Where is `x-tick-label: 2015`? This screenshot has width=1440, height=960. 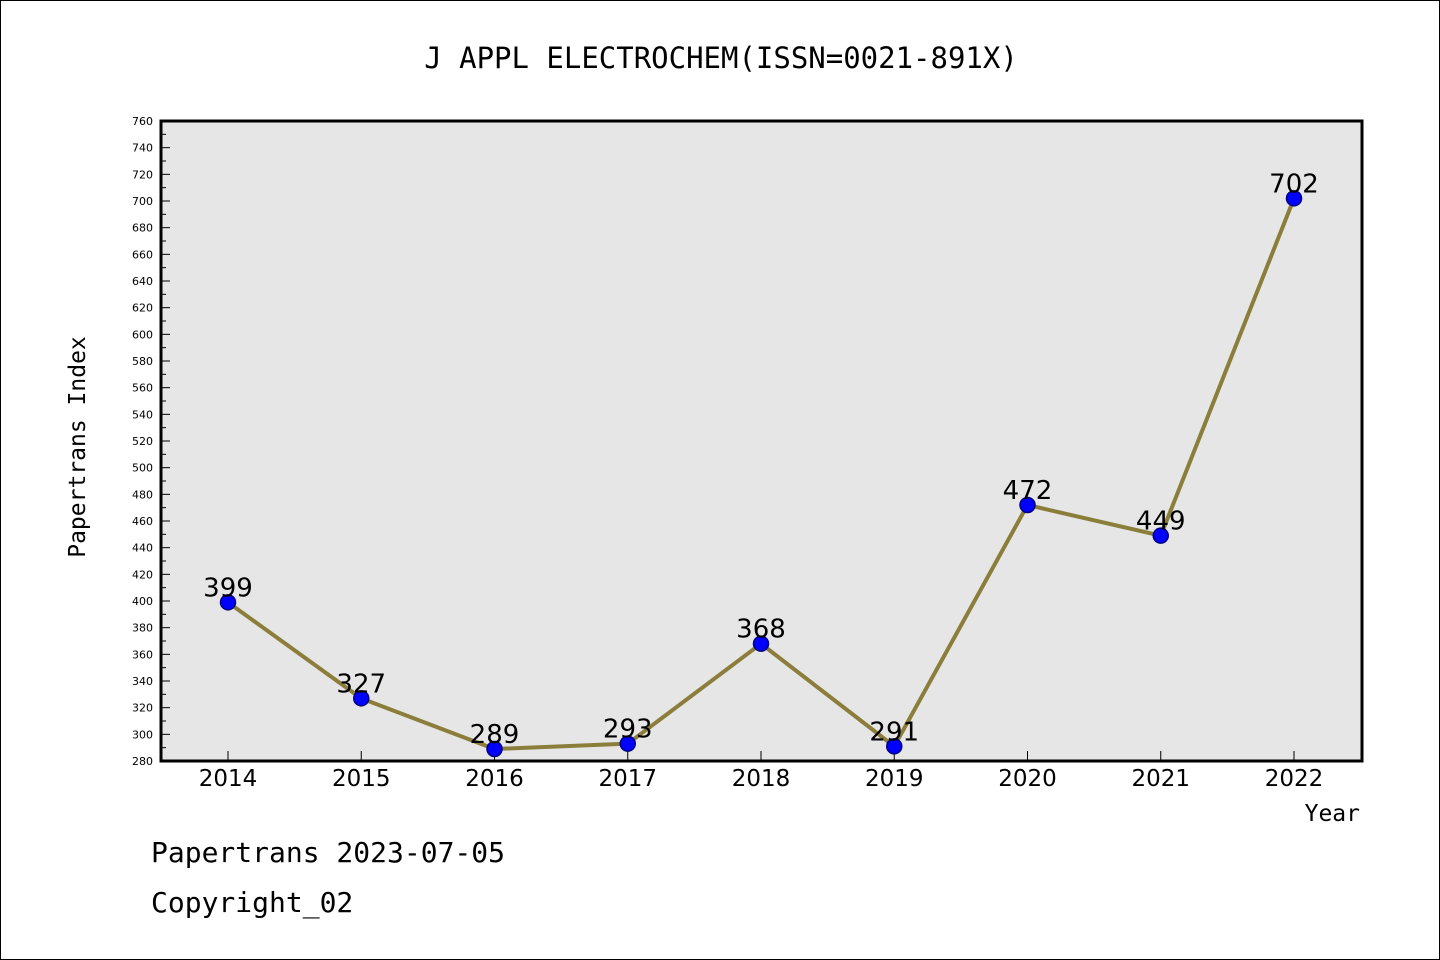 x-tick-label: 2015 is located at coordinates (361, 779).